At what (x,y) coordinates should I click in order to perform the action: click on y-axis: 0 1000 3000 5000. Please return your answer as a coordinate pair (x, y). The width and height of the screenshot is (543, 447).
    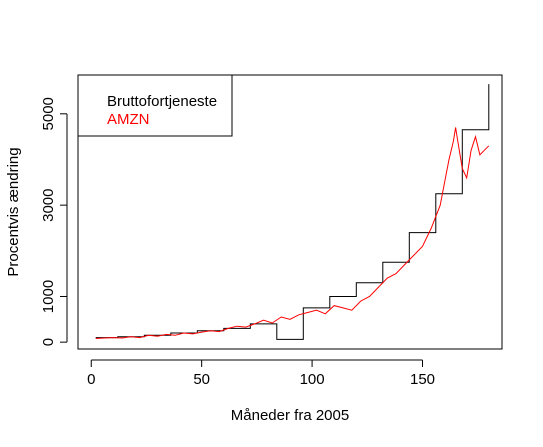
    Looking at the image, I should click on (54, 221).